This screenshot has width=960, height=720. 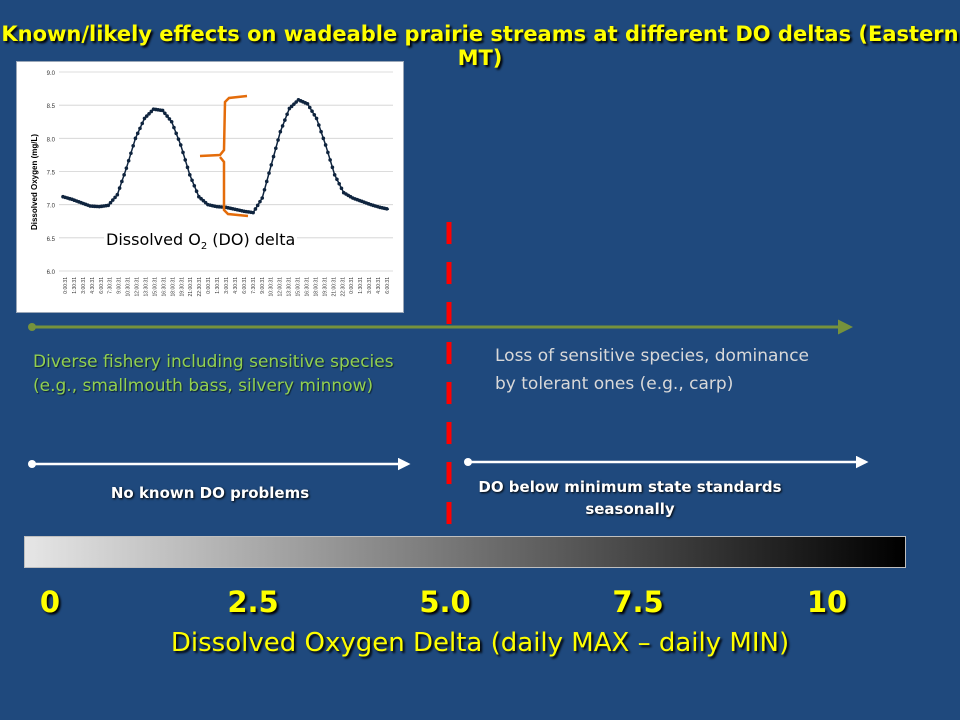 What do you see at coordinates (51, 240) in the screenshot?
I see `inset-y-tick-label: 6.5` at bounding box center [51, 240].